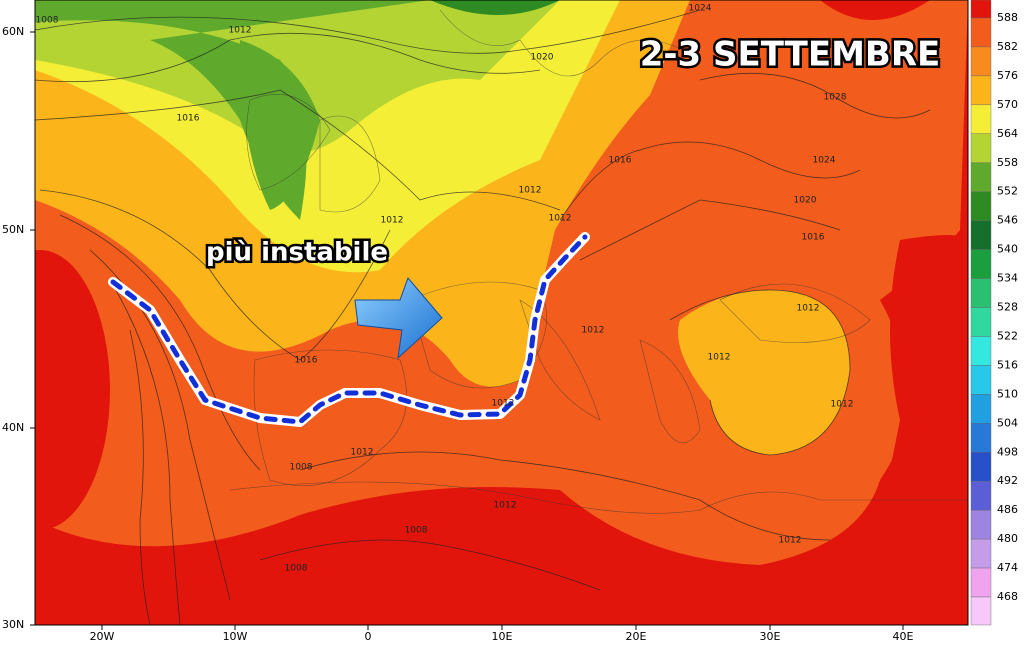 The width and height of the screenshot is (1024, 649). What do you see at coordinates (1007, 307) in the screenshot?
I see `colorbar-label: 528` at bounding box center [1007, 307].